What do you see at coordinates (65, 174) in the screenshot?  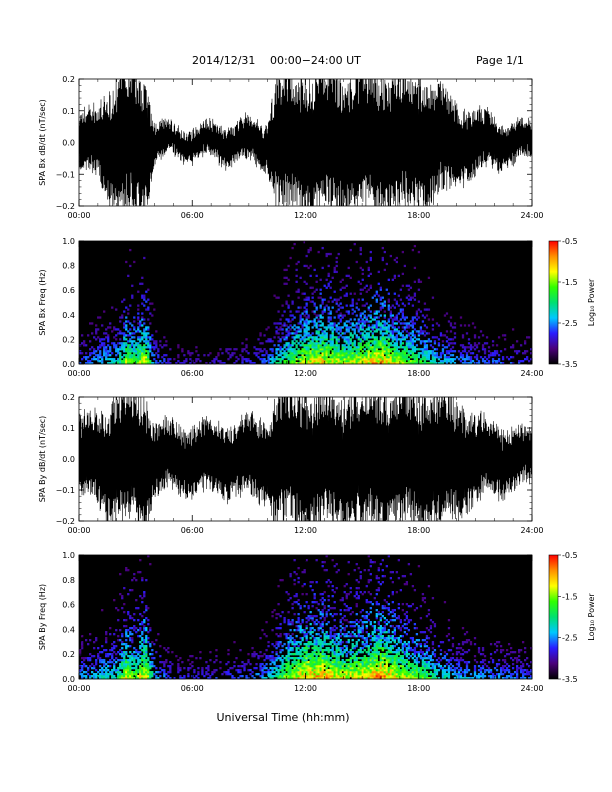 I see `y-tick-label: −0.1` at bounding box center [65, 174].